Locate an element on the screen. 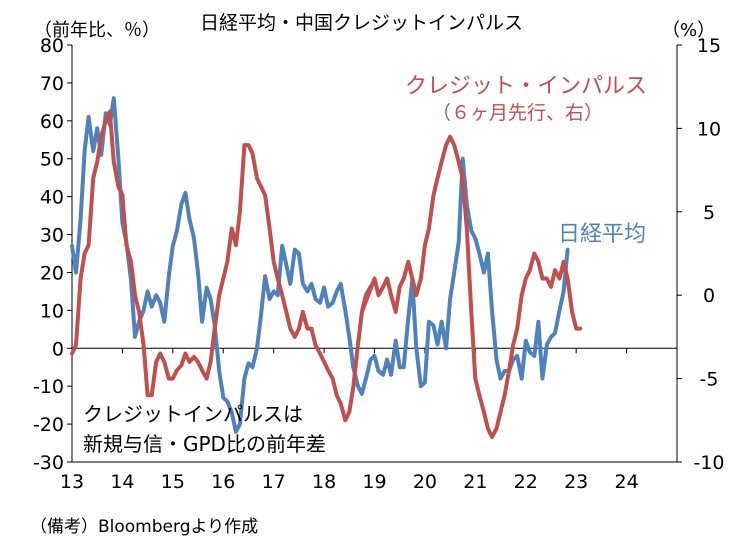 This screenshot has height=544, width=746. left-tick-label: -20 is located at coordinates (48, 425).